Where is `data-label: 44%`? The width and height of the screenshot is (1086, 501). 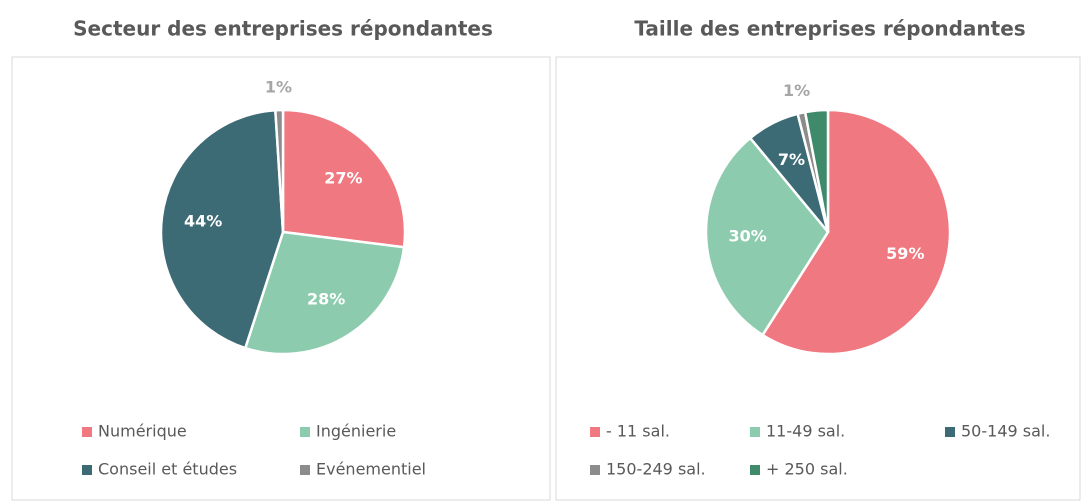 data-label: 44% is located at coordinates (203, 220).